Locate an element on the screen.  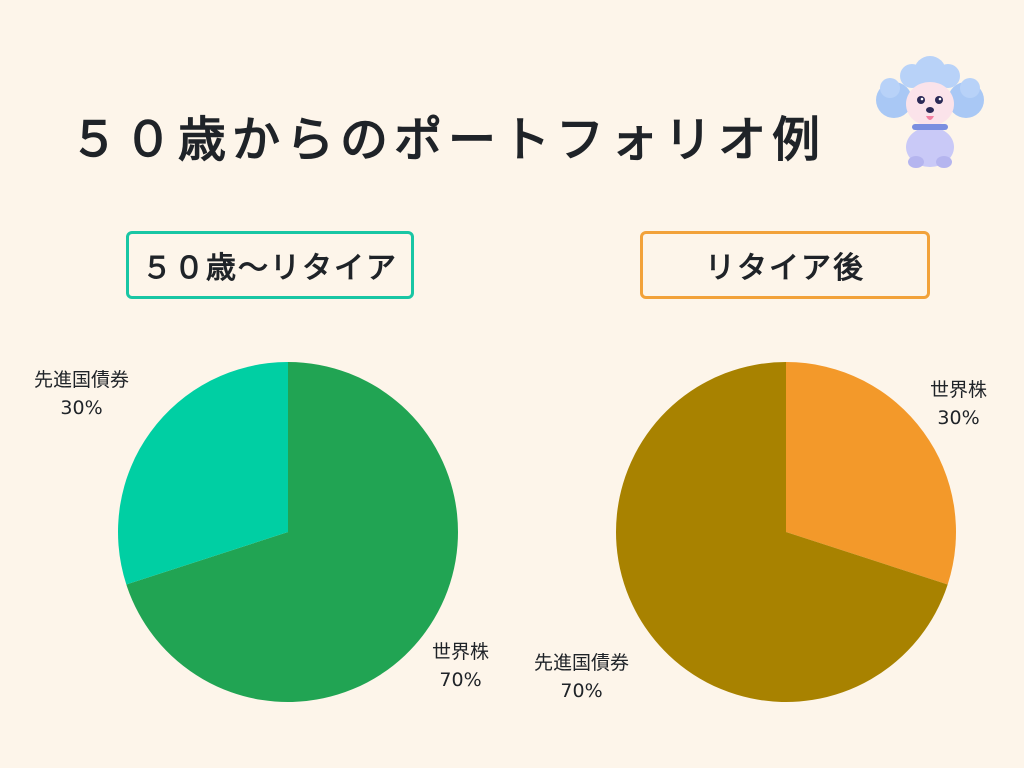
pie-chart-after-retirement is located at coordinates (786, 532).